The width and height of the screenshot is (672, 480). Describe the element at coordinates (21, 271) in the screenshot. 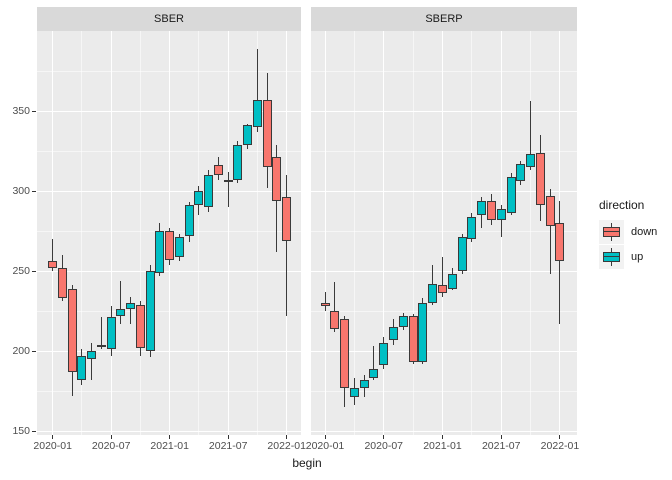

I see `y-tick-label: 250` at that location.